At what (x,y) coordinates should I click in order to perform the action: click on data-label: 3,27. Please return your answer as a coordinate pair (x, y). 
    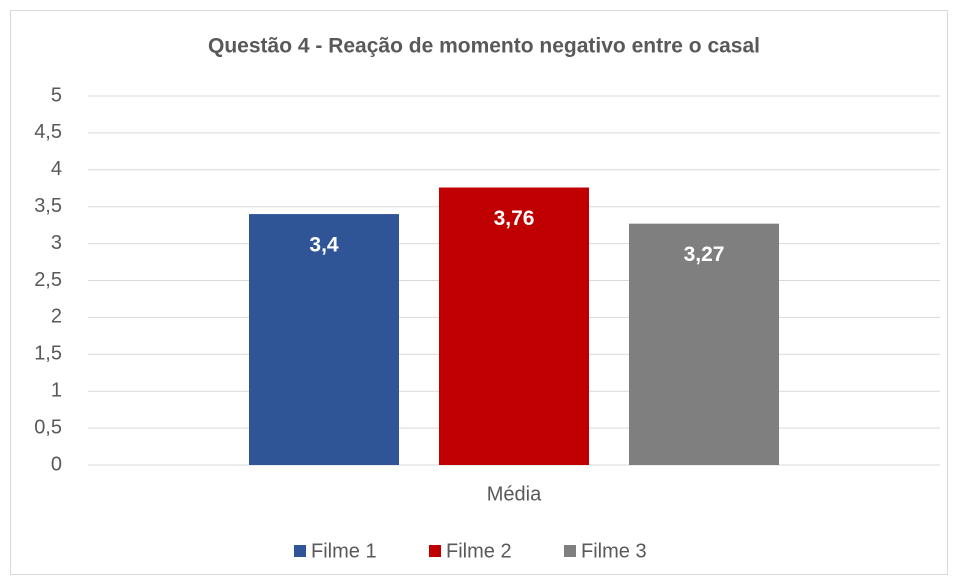
    Looking at the image, I should click on (704, 254).